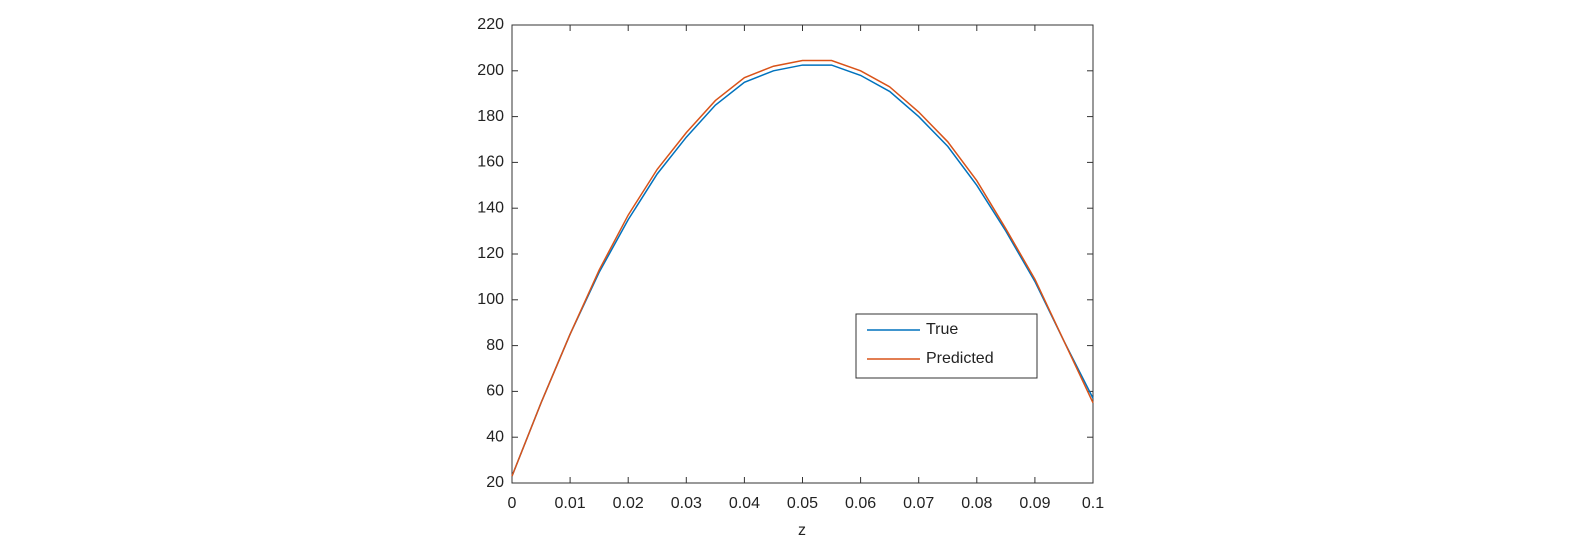  What do you see at coordinates (918, 503) in the screenshot?
I see `x-tick-label: 0.07` at bounding box center [918, 503].